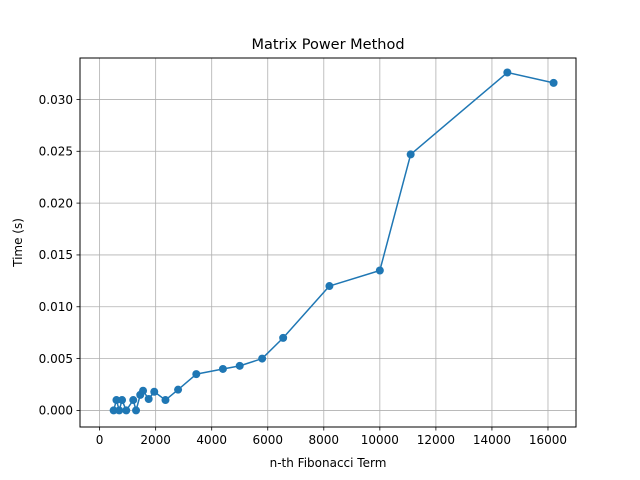  What do you see at coordinates (436, 440) in the screenshot?
I see `x-tick-label: 12000` at bounding box center [436, 440].